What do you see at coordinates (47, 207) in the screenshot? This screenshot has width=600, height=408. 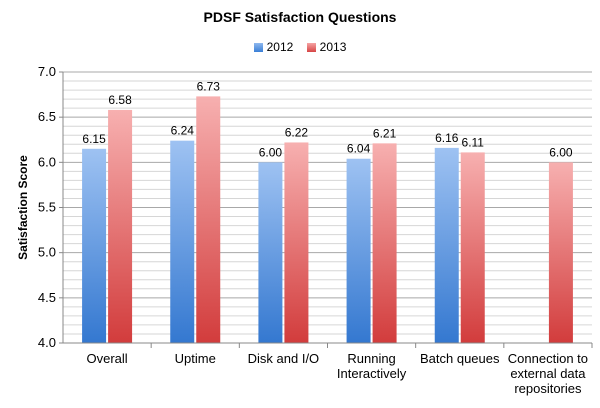 I see `y-tick-label: 5.5` at bounding box center [47, 207].